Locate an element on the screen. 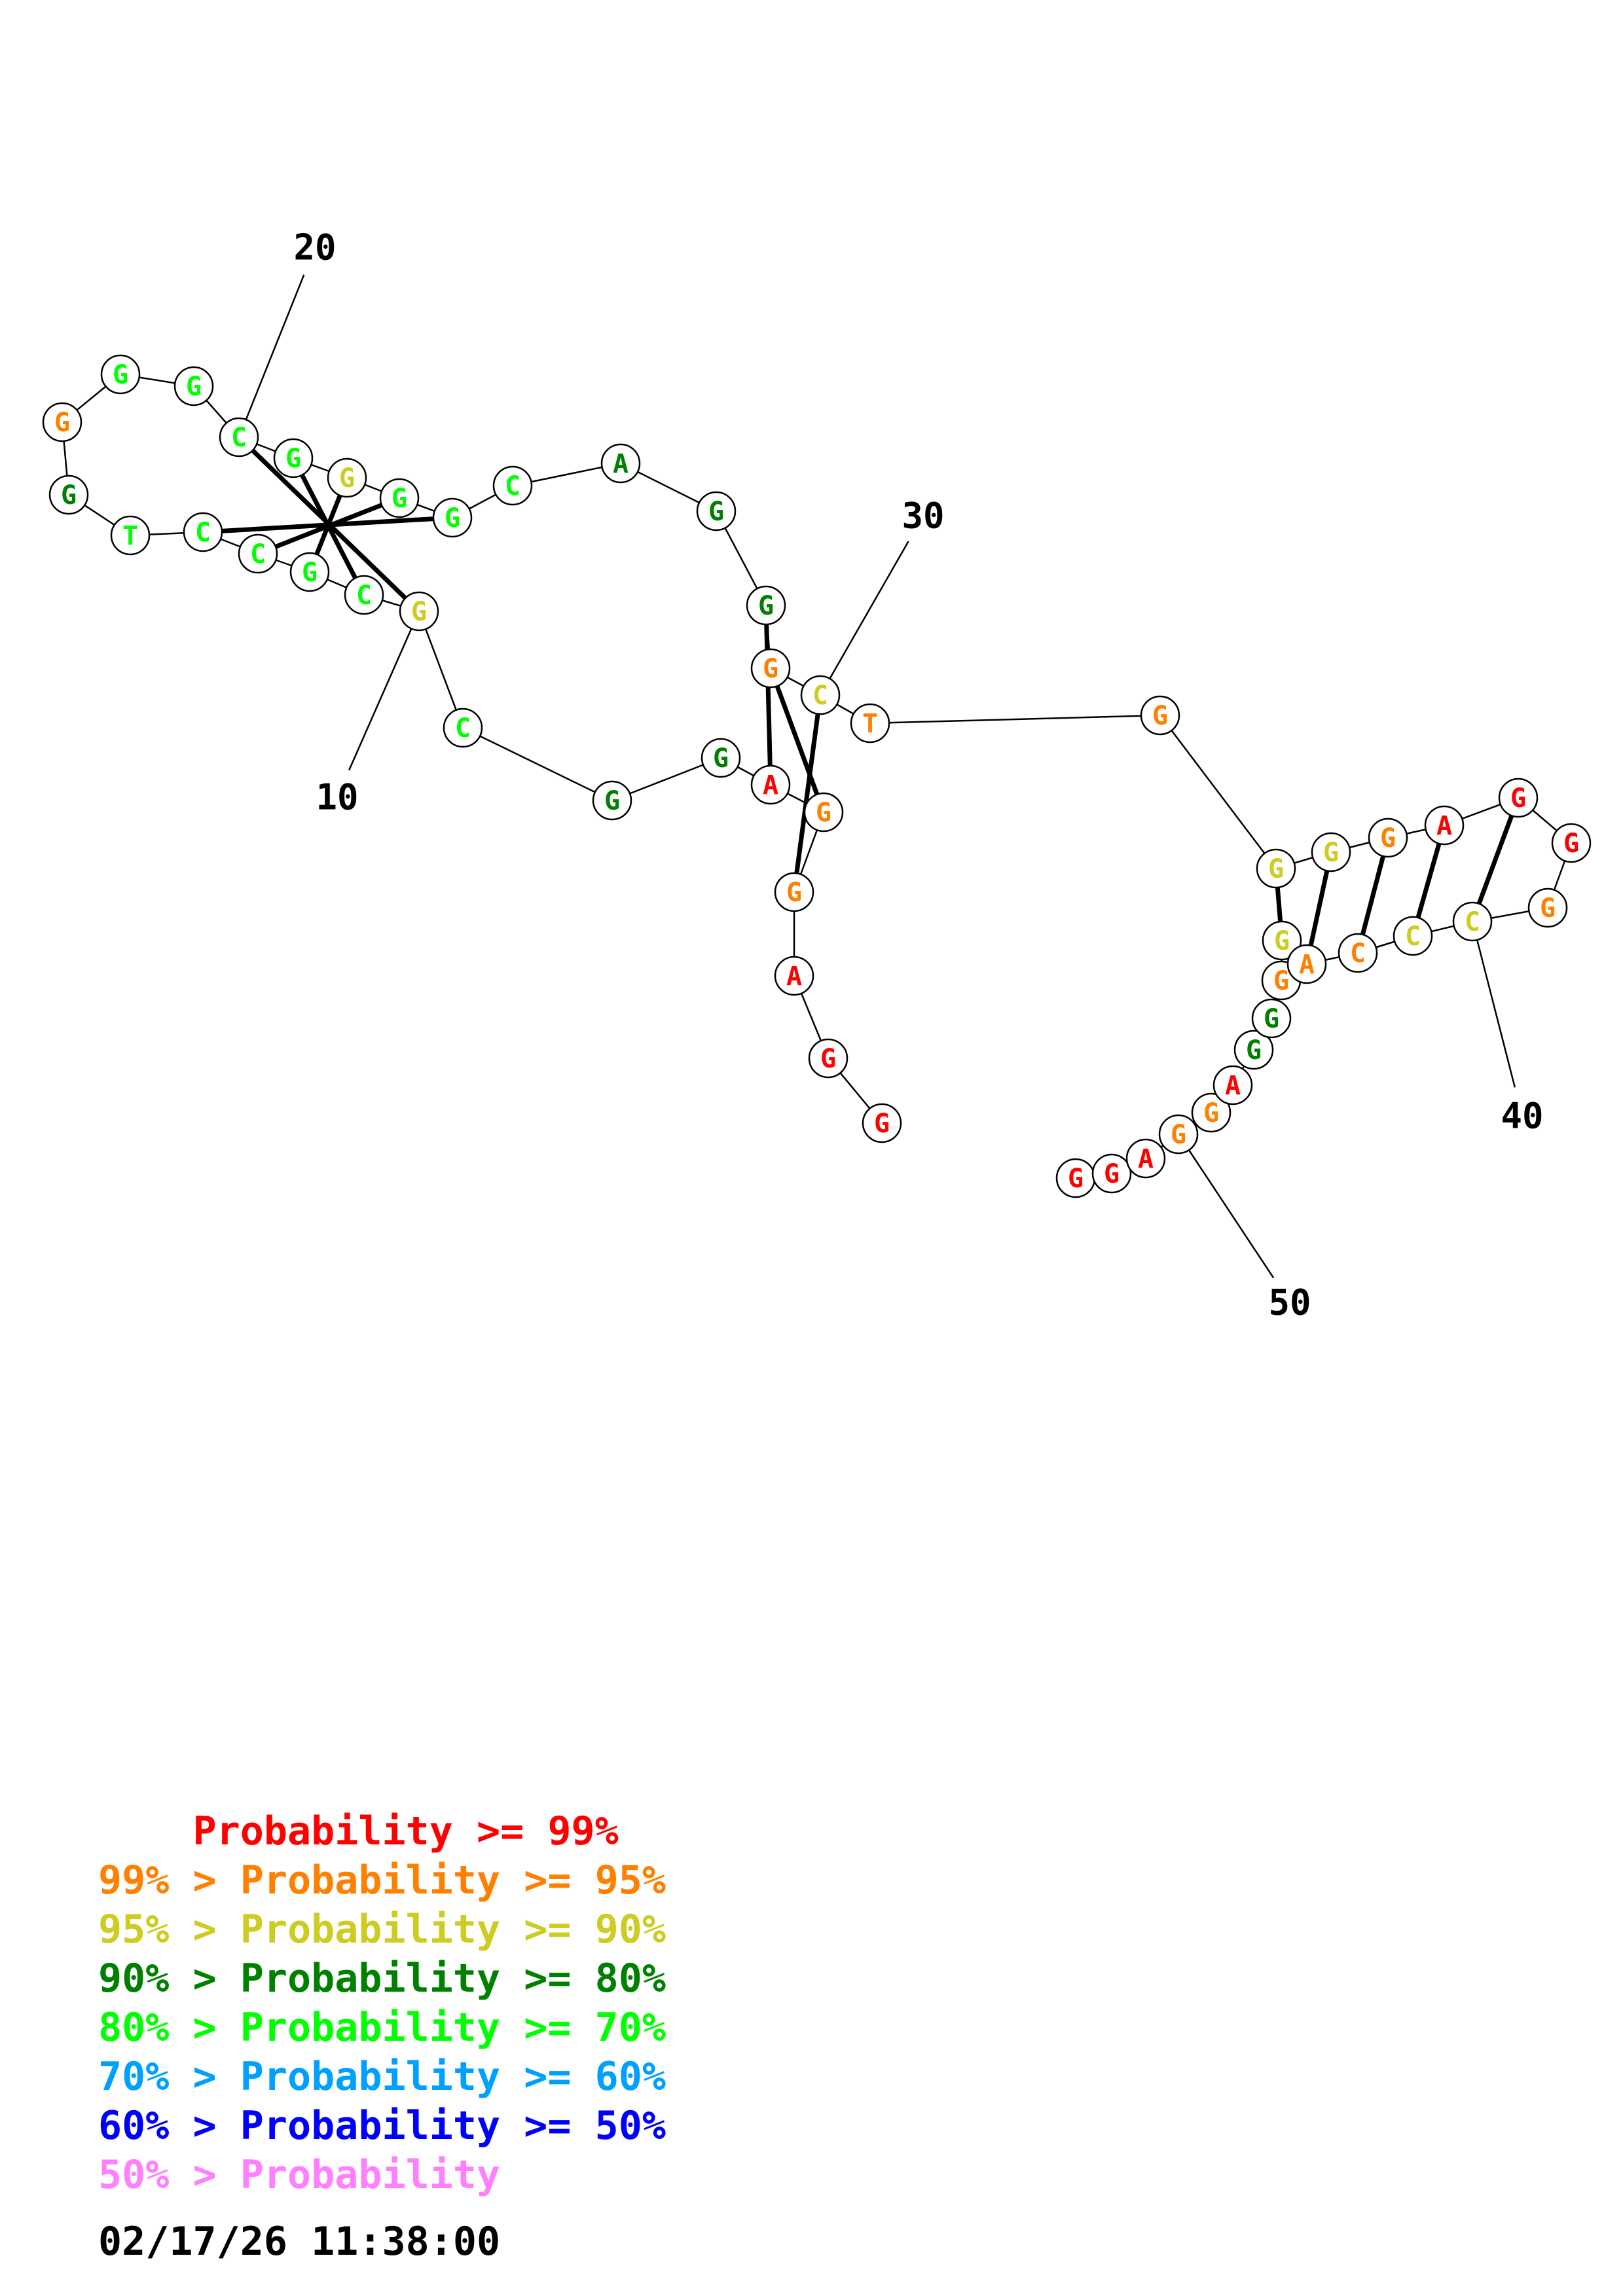  position-number: 40 is located at coordinates (1522, 1116).